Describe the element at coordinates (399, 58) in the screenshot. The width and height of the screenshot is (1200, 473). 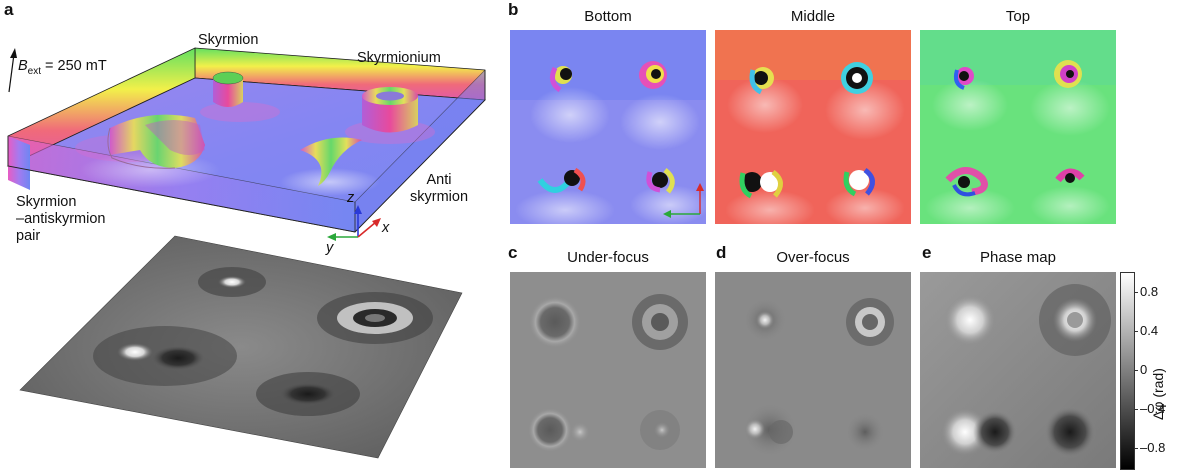
I see `label-skyrmionium: Skyrmionium` at that location.